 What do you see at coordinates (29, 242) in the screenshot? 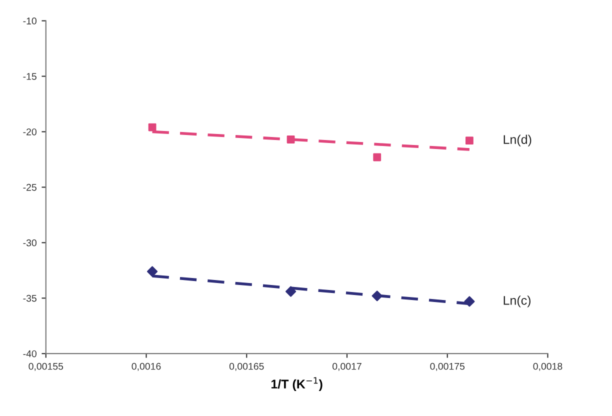
I see `y-tick-label: -30` at bounding box center [29, 242].